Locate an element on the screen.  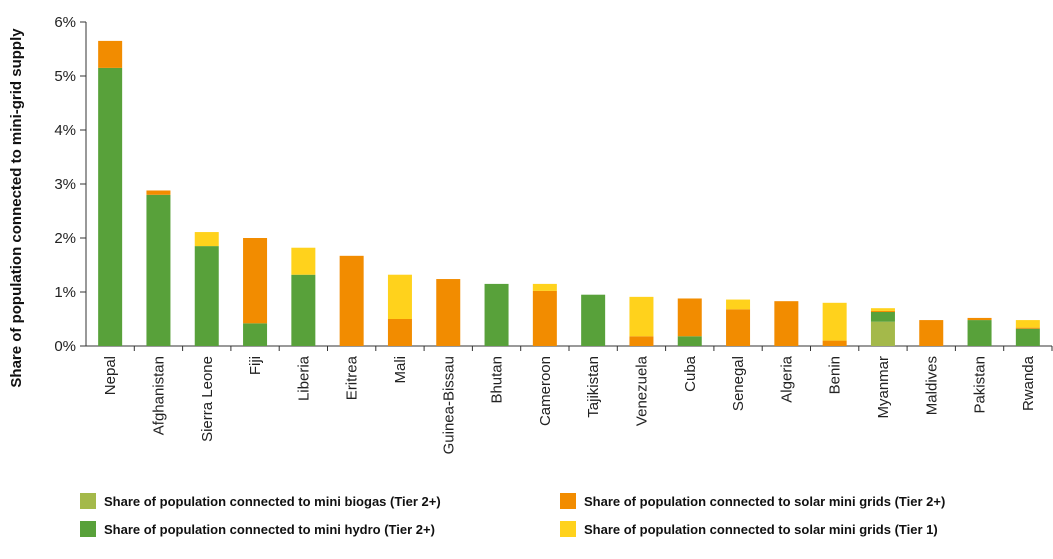
category-label: Cameroon is located at coordinates (545, 391).